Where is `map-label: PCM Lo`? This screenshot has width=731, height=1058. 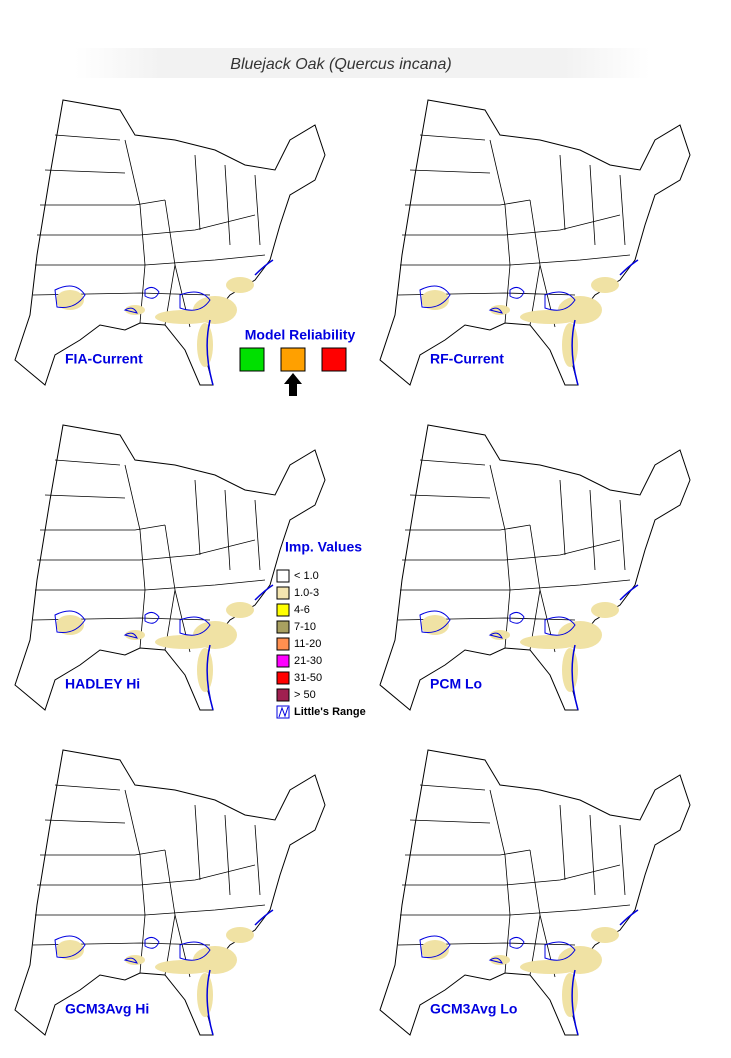
map-label: PCM Lo is located at coordinates (456, 684).